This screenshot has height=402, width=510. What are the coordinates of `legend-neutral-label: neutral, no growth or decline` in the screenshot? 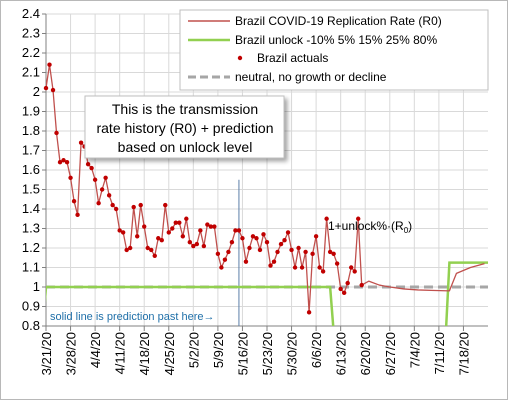 It's located at (311, 77).